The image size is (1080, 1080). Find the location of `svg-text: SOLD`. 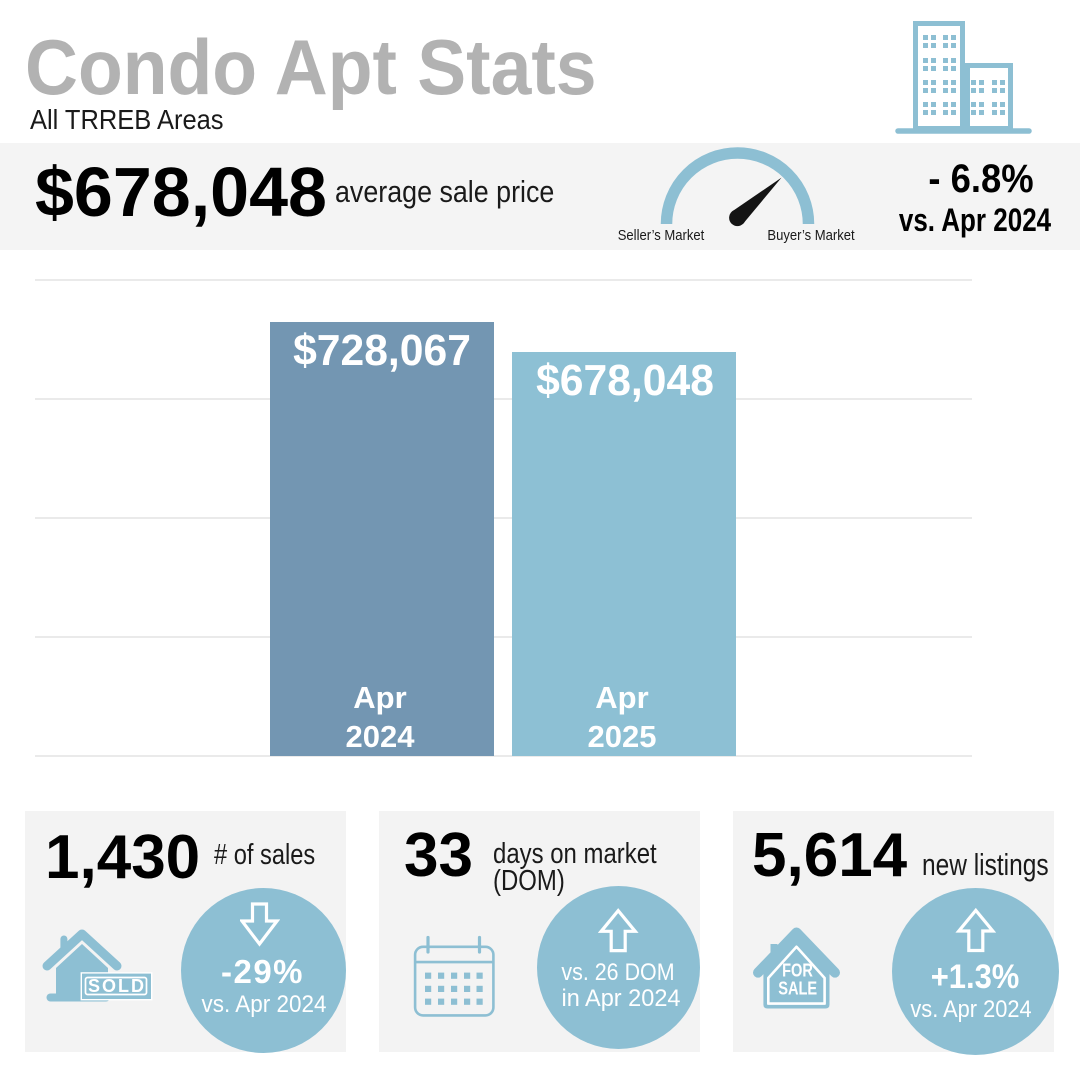

svg-text: SOLD is located at coordinates (117, 986).